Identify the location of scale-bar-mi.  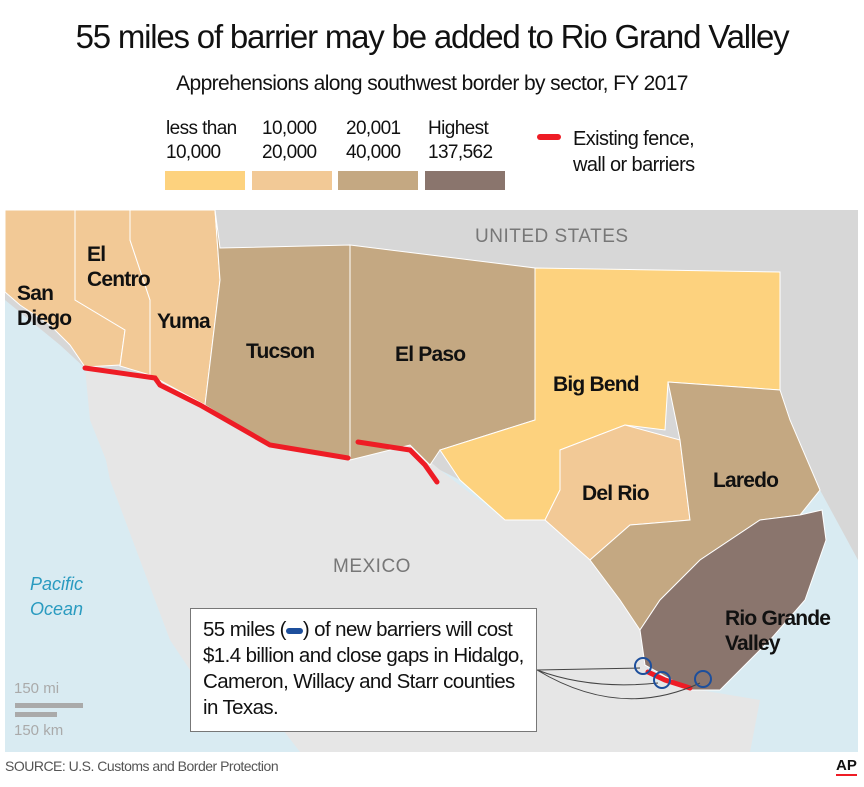
(49, 705).